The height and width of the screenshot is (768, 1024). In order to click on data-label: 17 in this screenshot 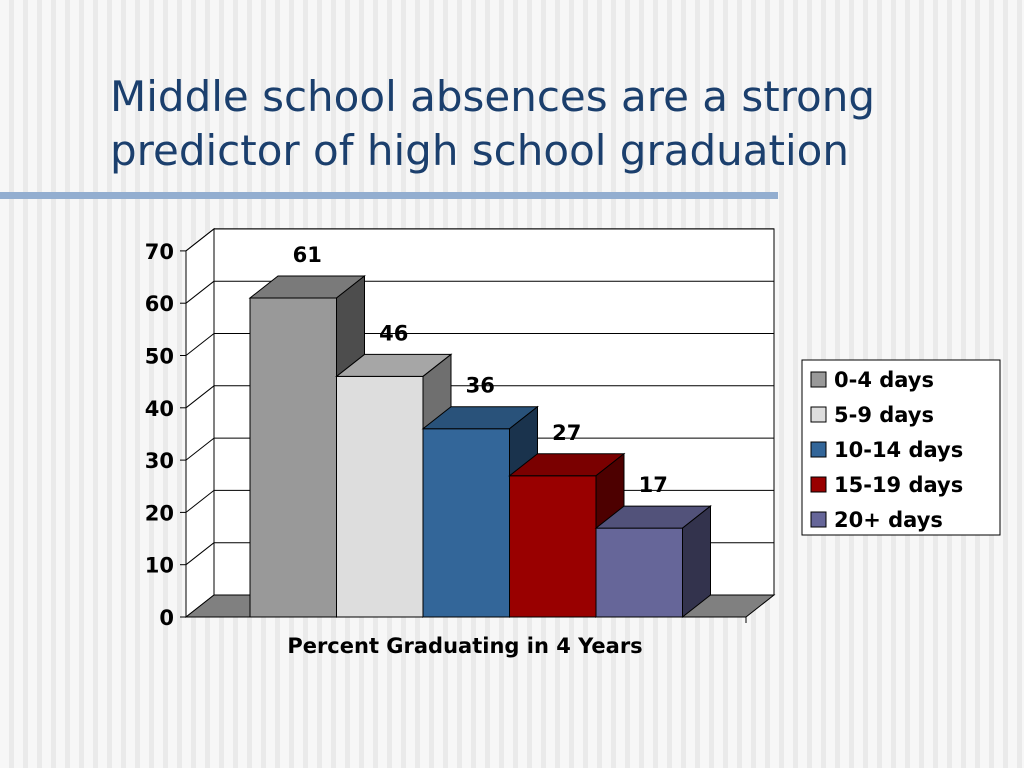, I will do `click(653, 485)`.